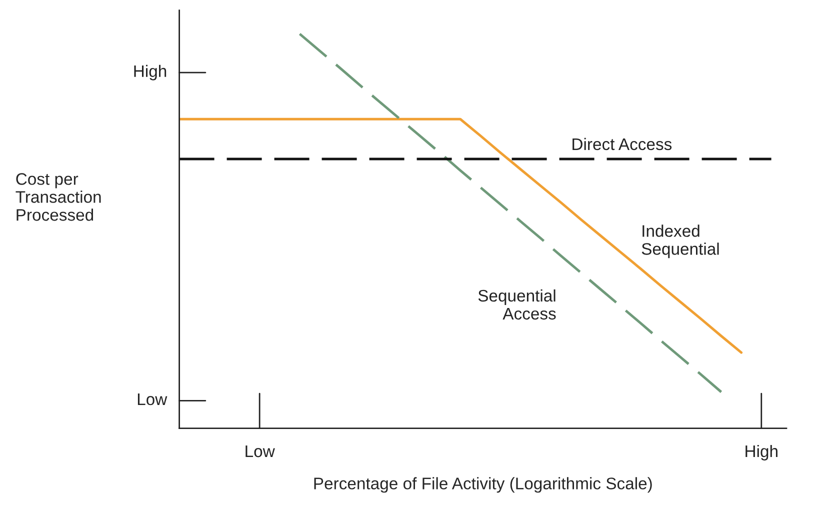  I want to click on series-label: Sequential Access, so click(517, 304).